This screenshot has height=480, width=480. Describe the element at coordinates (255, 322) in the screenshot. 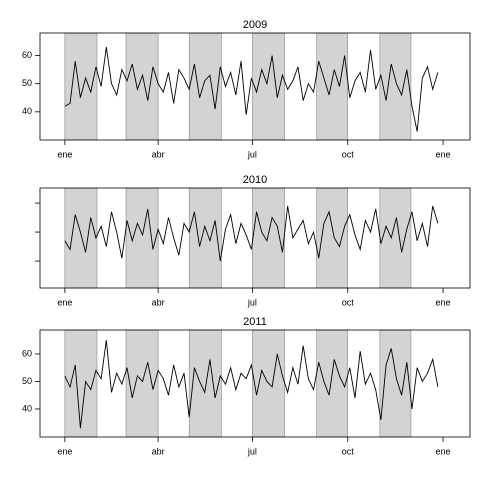

I see `panel-title: 2011` at that location.